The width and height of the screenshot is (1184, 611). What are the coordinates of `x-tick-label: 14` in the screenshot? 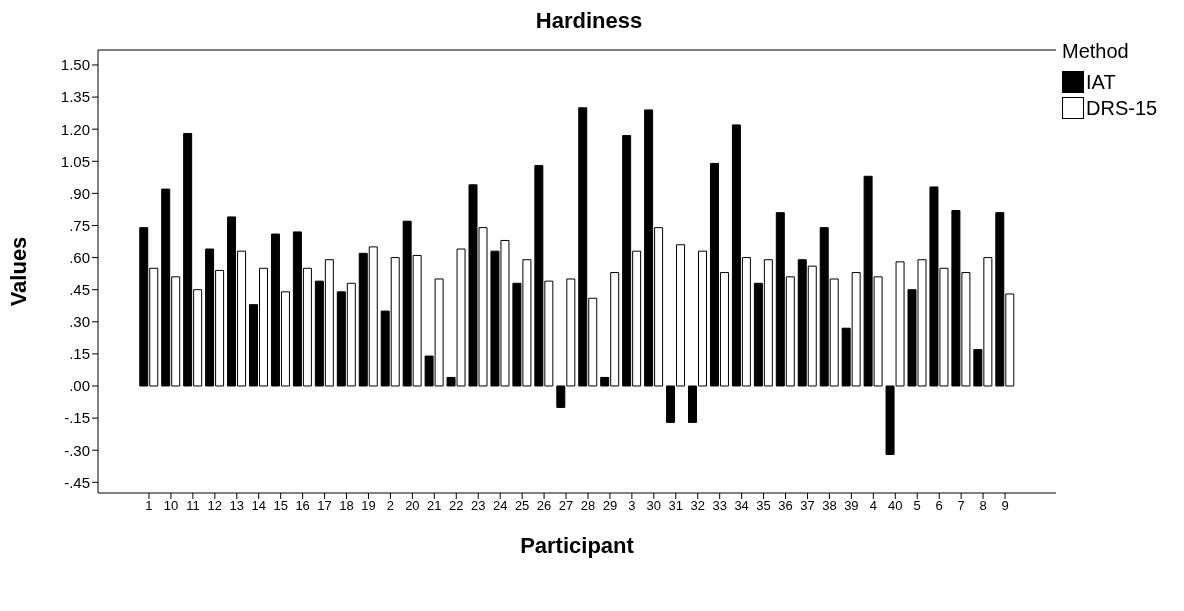 It's located at (258, 506).